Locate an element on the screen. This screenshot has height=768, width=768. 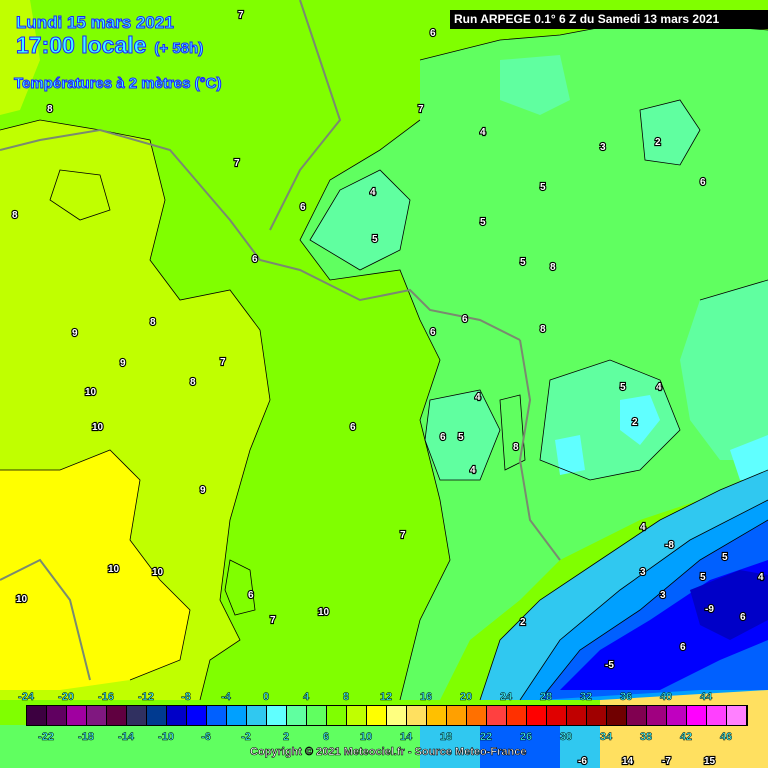
legend-label-top: -8 is located at coordinates (186, 697).